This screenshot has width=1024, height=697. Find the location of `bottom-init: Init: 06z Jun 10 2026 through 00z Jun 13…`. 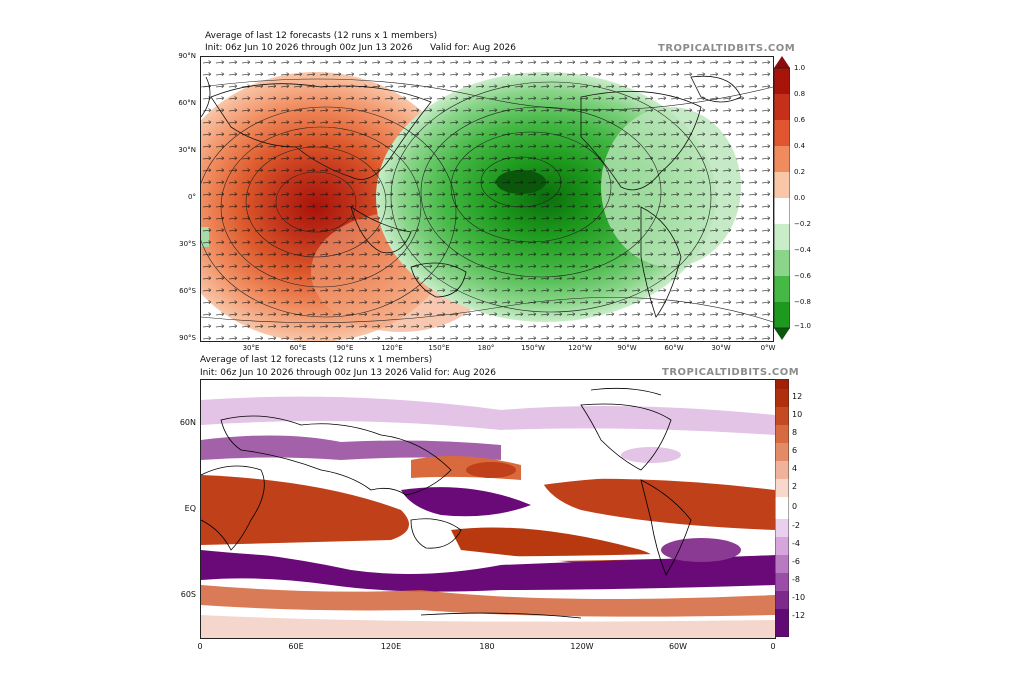

bottom-init: Init: 06z Jun 10 2026 through 00z Jun 13… is located at coordinates (304, 373).